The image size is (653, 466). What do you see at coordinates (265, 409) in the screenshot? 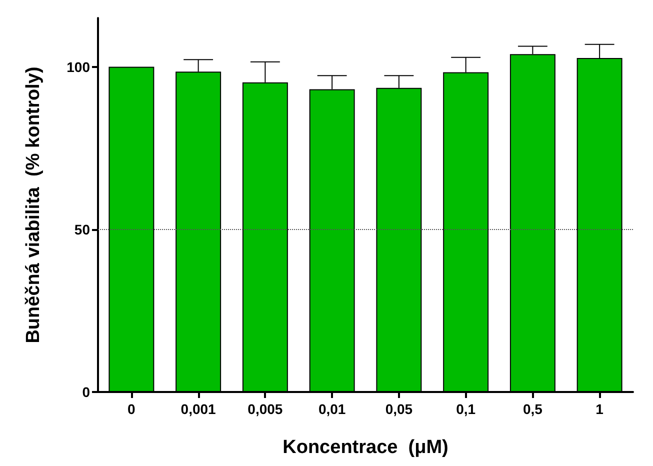
I see `x-tick-label: 0,005` at bounding box center [265, 409].